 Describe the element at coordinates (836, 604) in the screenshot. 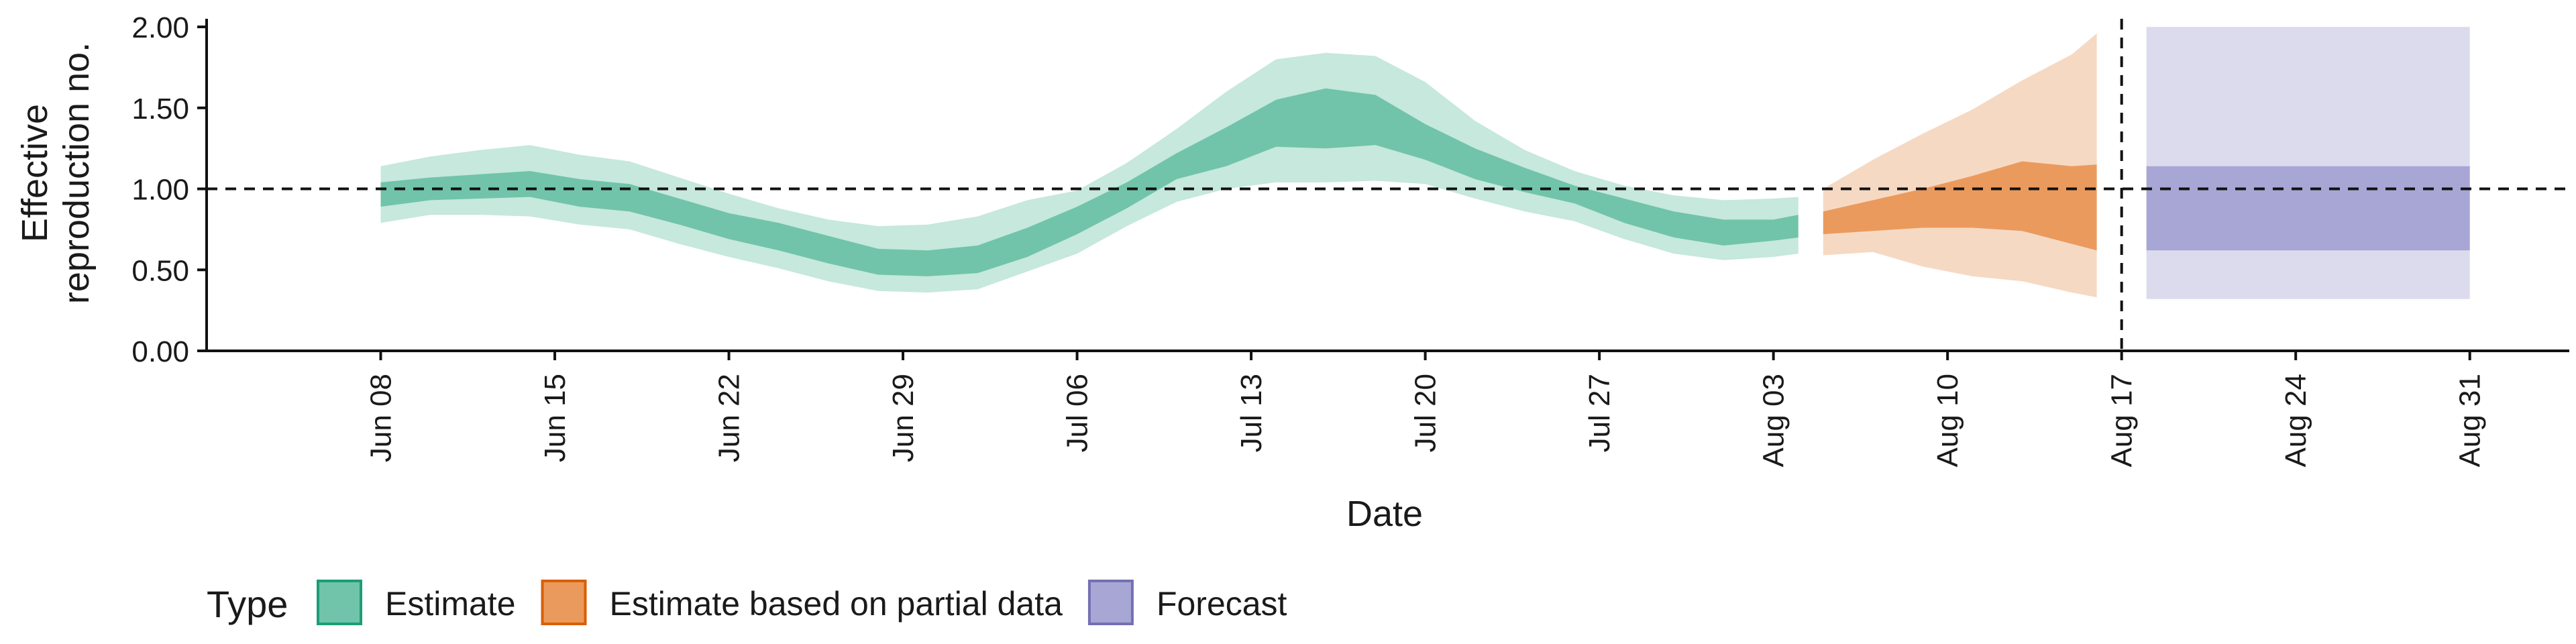

I see `legend-label-estimate-based-on-partial-data: Estimate based on partial data` at that location.